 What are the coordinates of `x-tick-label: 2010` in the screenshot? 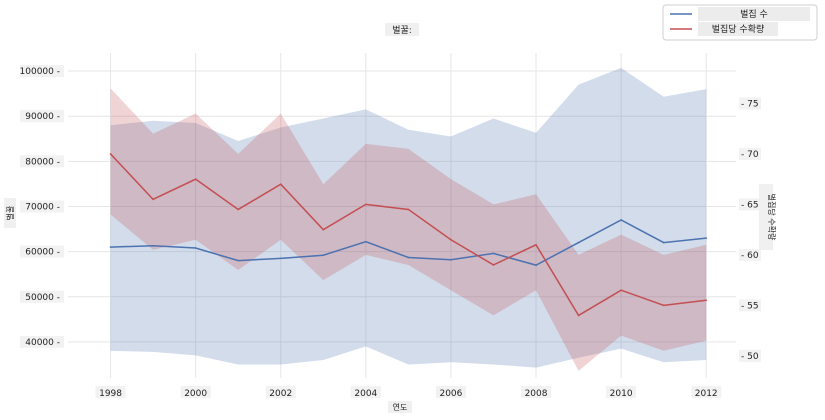 It's located at (621, 394).